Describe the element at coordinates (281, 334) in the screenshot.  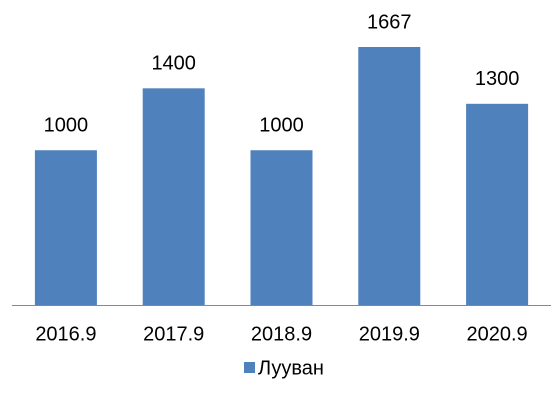
I see `x-tick-label: 2018.9` at that location.